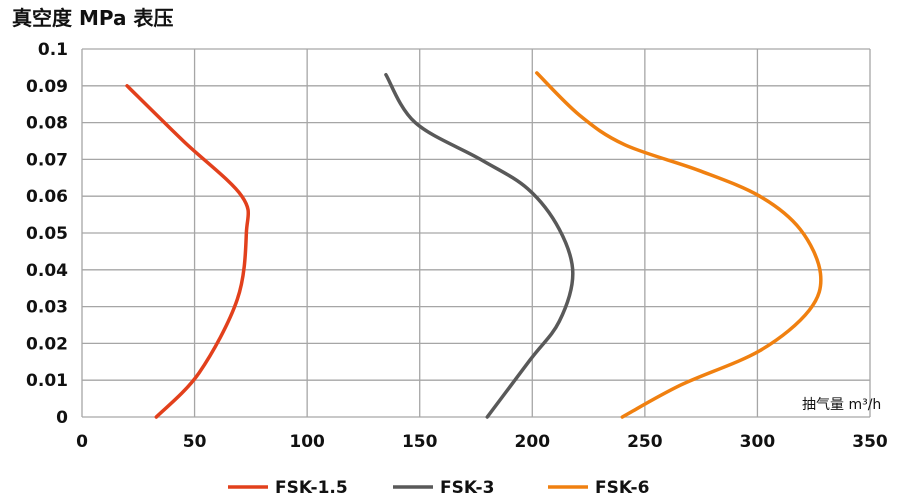 This screenshot has height=502, width=900. What do you see at coordinates (870, 442) in the screenshot?
I see `x-tick-label: 350` at bounding box center [870, 442].